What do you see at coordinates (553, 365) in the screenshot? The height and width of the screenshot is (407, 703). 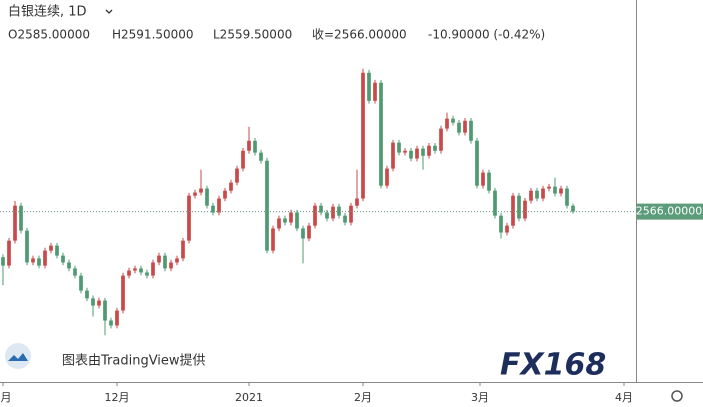 I see `fx168-logo: FX168` at bounding box center [553, 365].